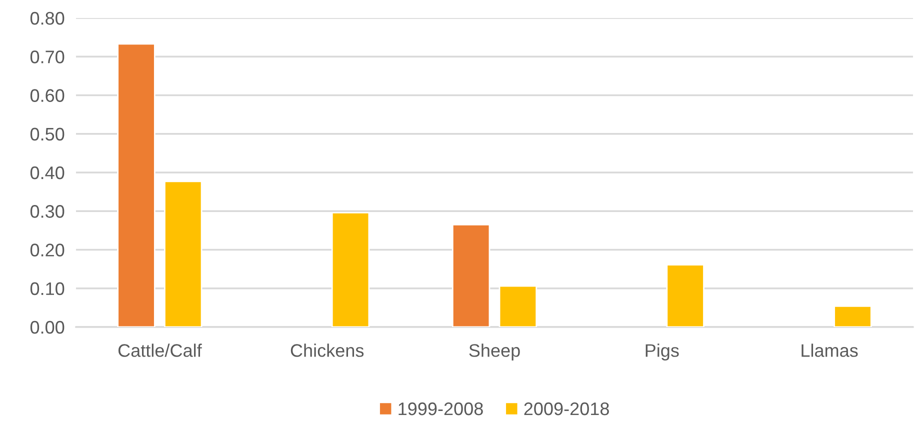  Describe the element at coordinates (47, 57) in the screenshot. I see `y-tick-label: 0.70` at that location.